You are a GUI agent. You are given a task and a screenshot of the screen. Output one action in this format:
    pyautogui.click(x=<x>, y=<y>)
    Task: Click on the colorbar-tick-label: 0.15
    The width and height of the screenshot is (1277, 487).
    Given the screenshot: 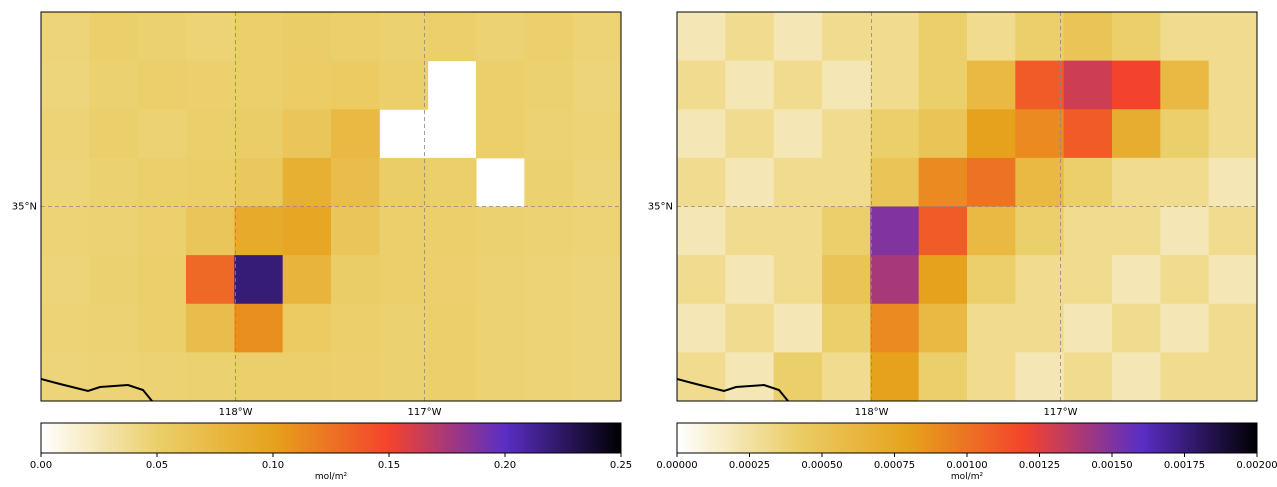 What is the action you would take?
    pyautogui.click(x=389, y=465)
    